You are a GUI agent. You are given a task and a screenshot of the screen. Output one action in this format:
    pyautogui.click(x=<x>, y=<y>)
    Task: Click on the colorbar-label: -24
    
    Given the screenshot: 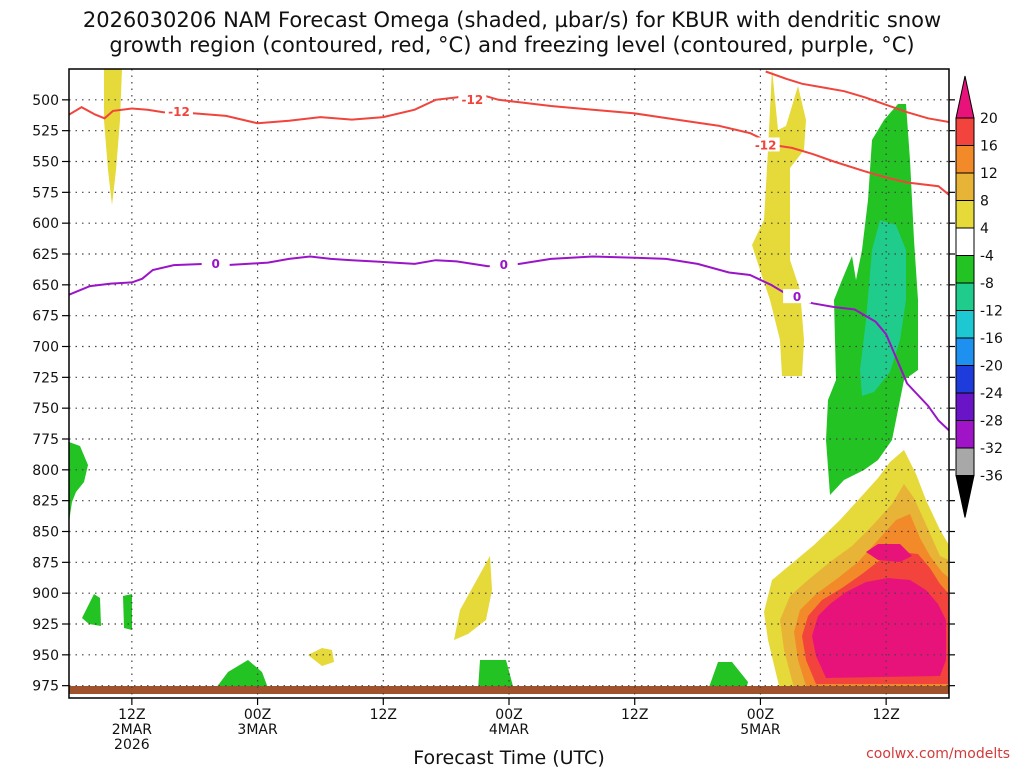 What is the action you would take?
    pyautogui.click(x=991, y=394)
    